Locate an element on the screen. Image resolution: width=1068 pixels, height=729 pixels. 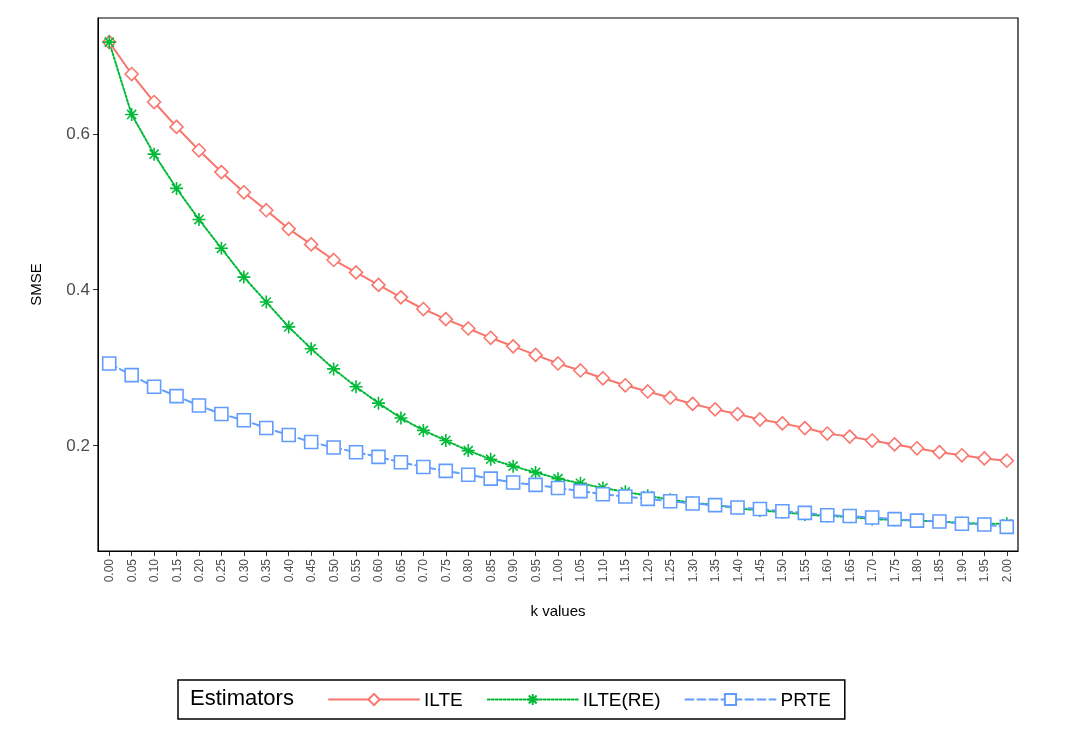
x-tick-label: 0.25 is located at coordinates (221, 570).